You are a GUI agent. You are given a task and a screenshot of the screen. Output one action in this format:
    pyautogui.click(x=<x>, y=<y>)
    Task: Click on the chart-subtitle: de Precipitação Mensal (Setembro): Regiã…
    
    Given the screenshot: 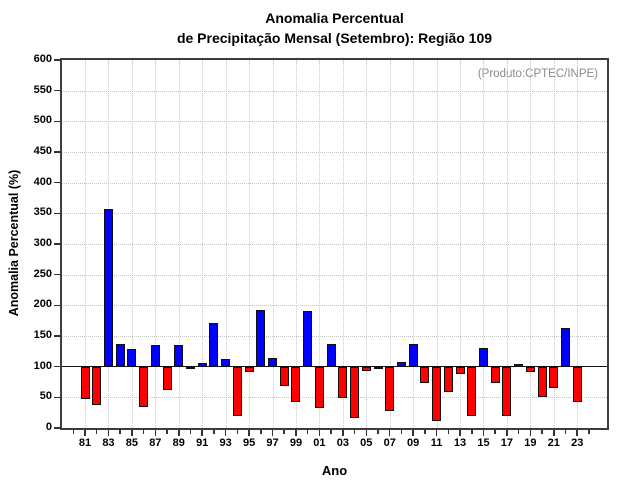 What is the action you would take?
    pyautogui.click(x=334, y=38)
    